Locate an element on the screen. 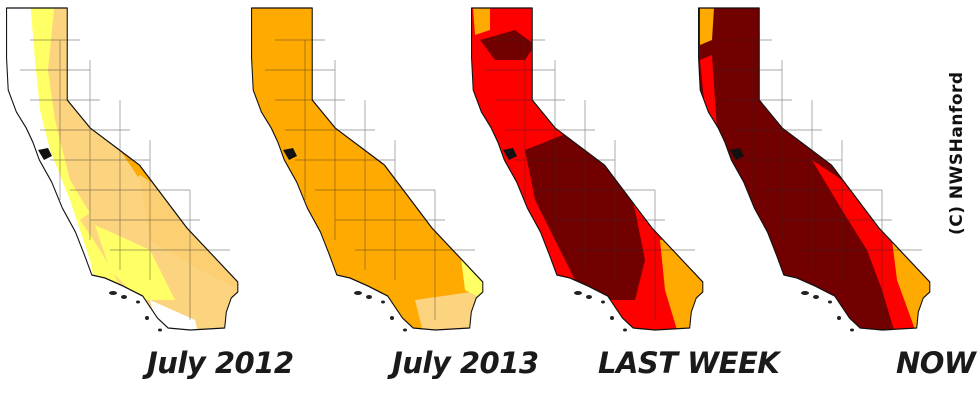 The width and height of the screenshot is (980, 419). panel-label-july-2013: July 2013 is located at coordinates (465, 363).